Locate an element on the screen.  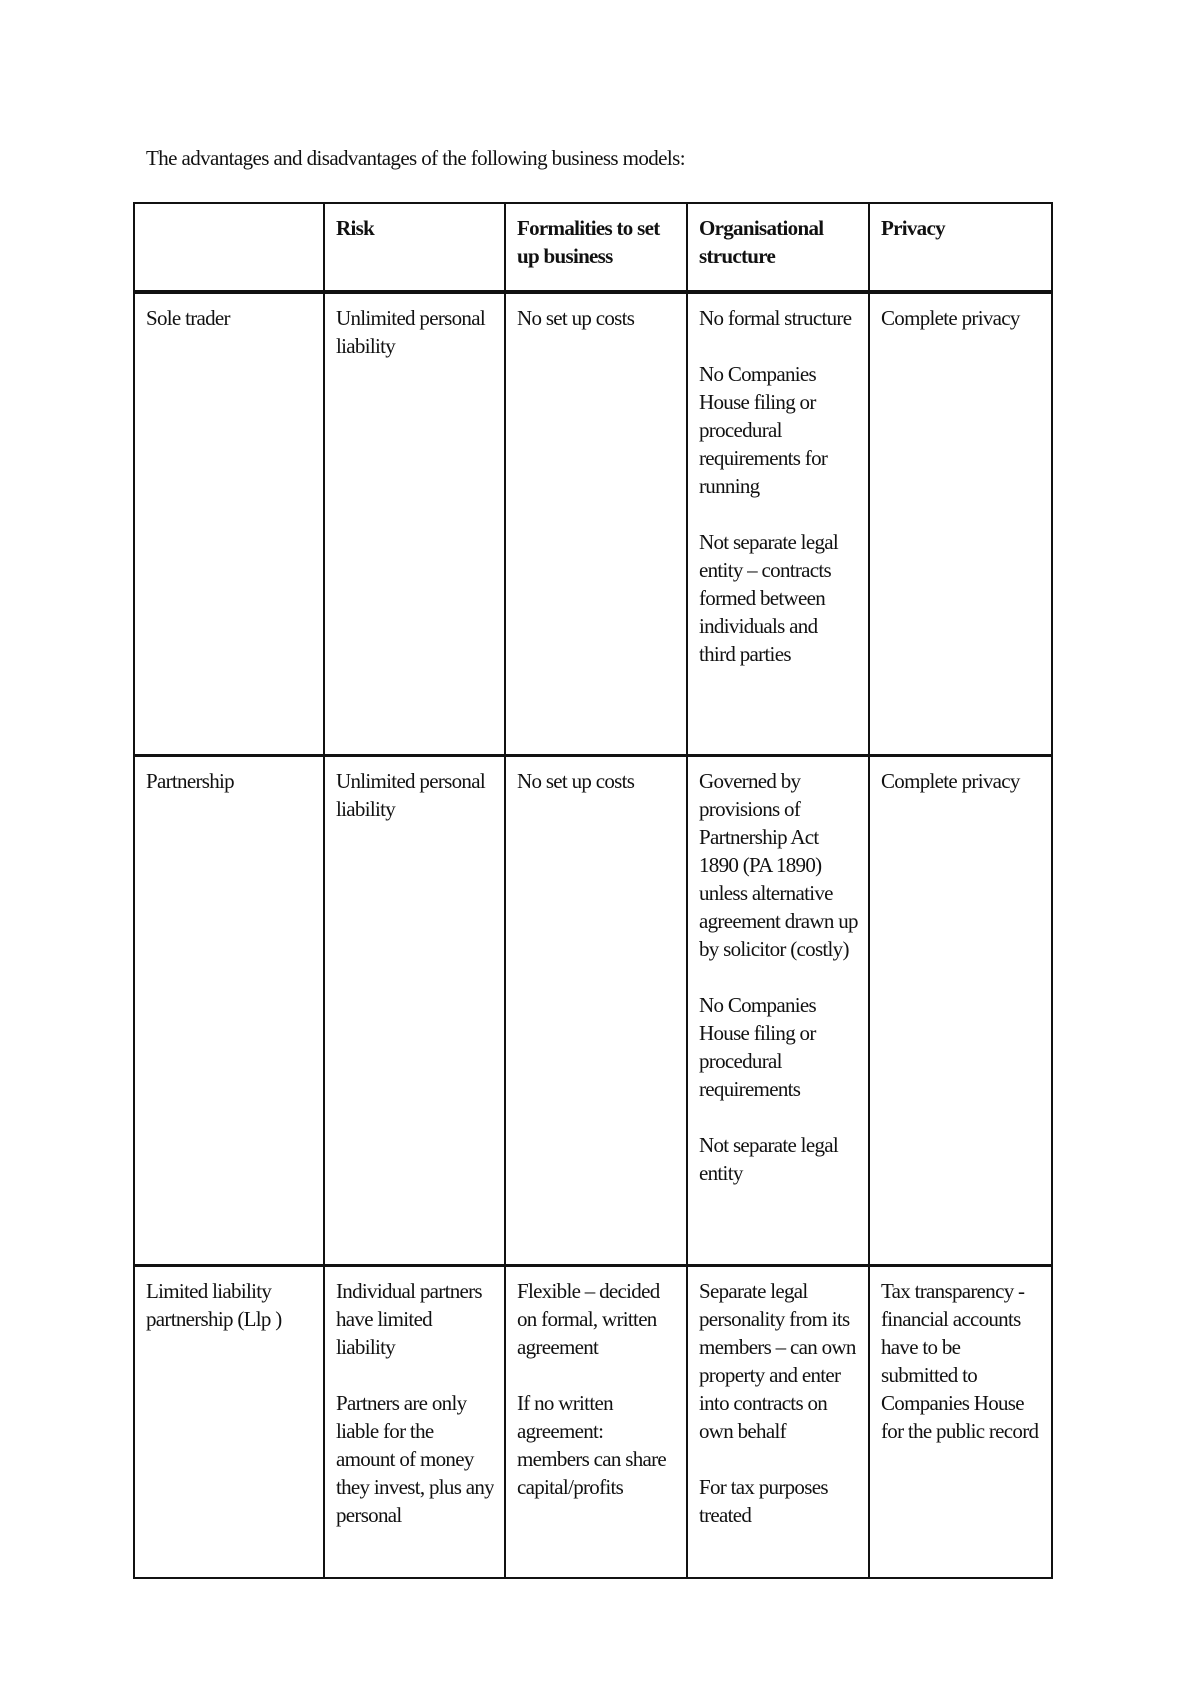
row-model-cell: Sole trader is located at coordinates (229, 524).